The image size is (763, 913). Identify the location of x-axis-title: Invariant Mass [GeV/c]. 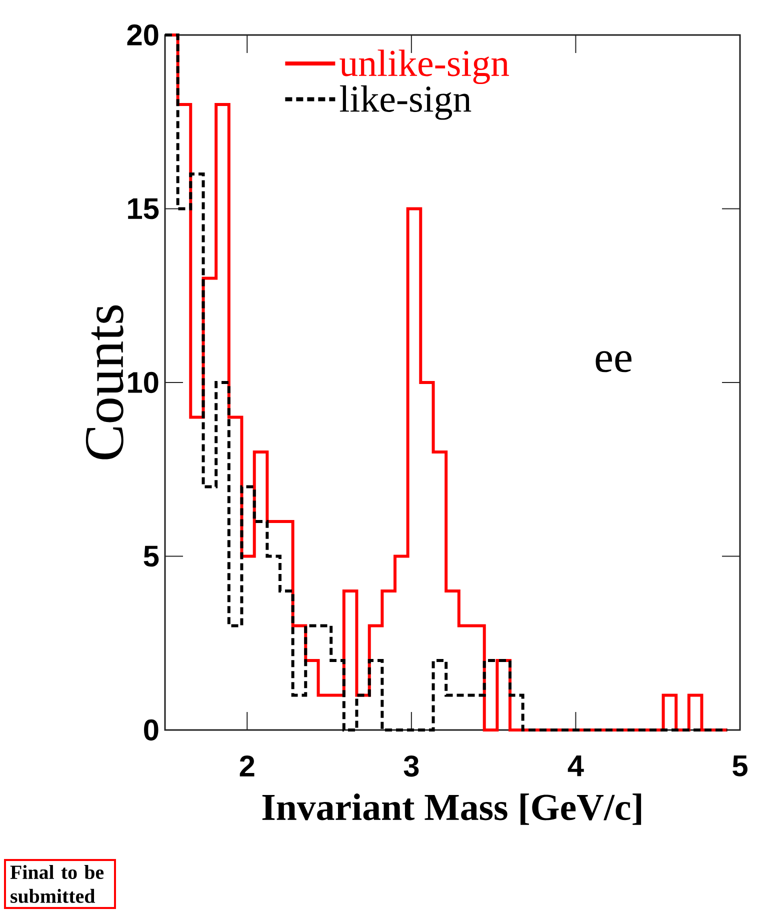
(452, 809).